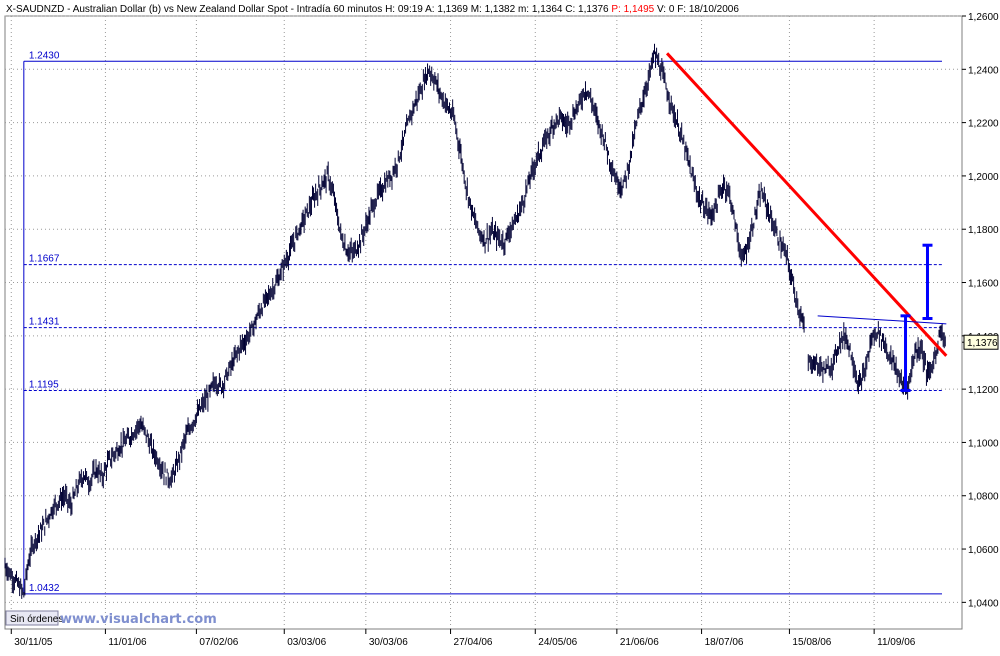 This screenshot has height=656, width=1000. What do you see at coordinates (983, 284) in the screenshot?
I see `y-tick-label: 1,1600` at bounding box center [983, 284].